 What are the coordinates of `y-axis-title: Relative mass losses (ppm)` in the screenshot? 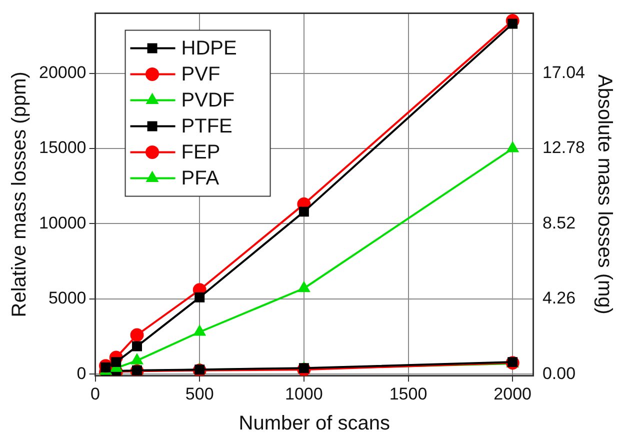 It's located at (19, 195).